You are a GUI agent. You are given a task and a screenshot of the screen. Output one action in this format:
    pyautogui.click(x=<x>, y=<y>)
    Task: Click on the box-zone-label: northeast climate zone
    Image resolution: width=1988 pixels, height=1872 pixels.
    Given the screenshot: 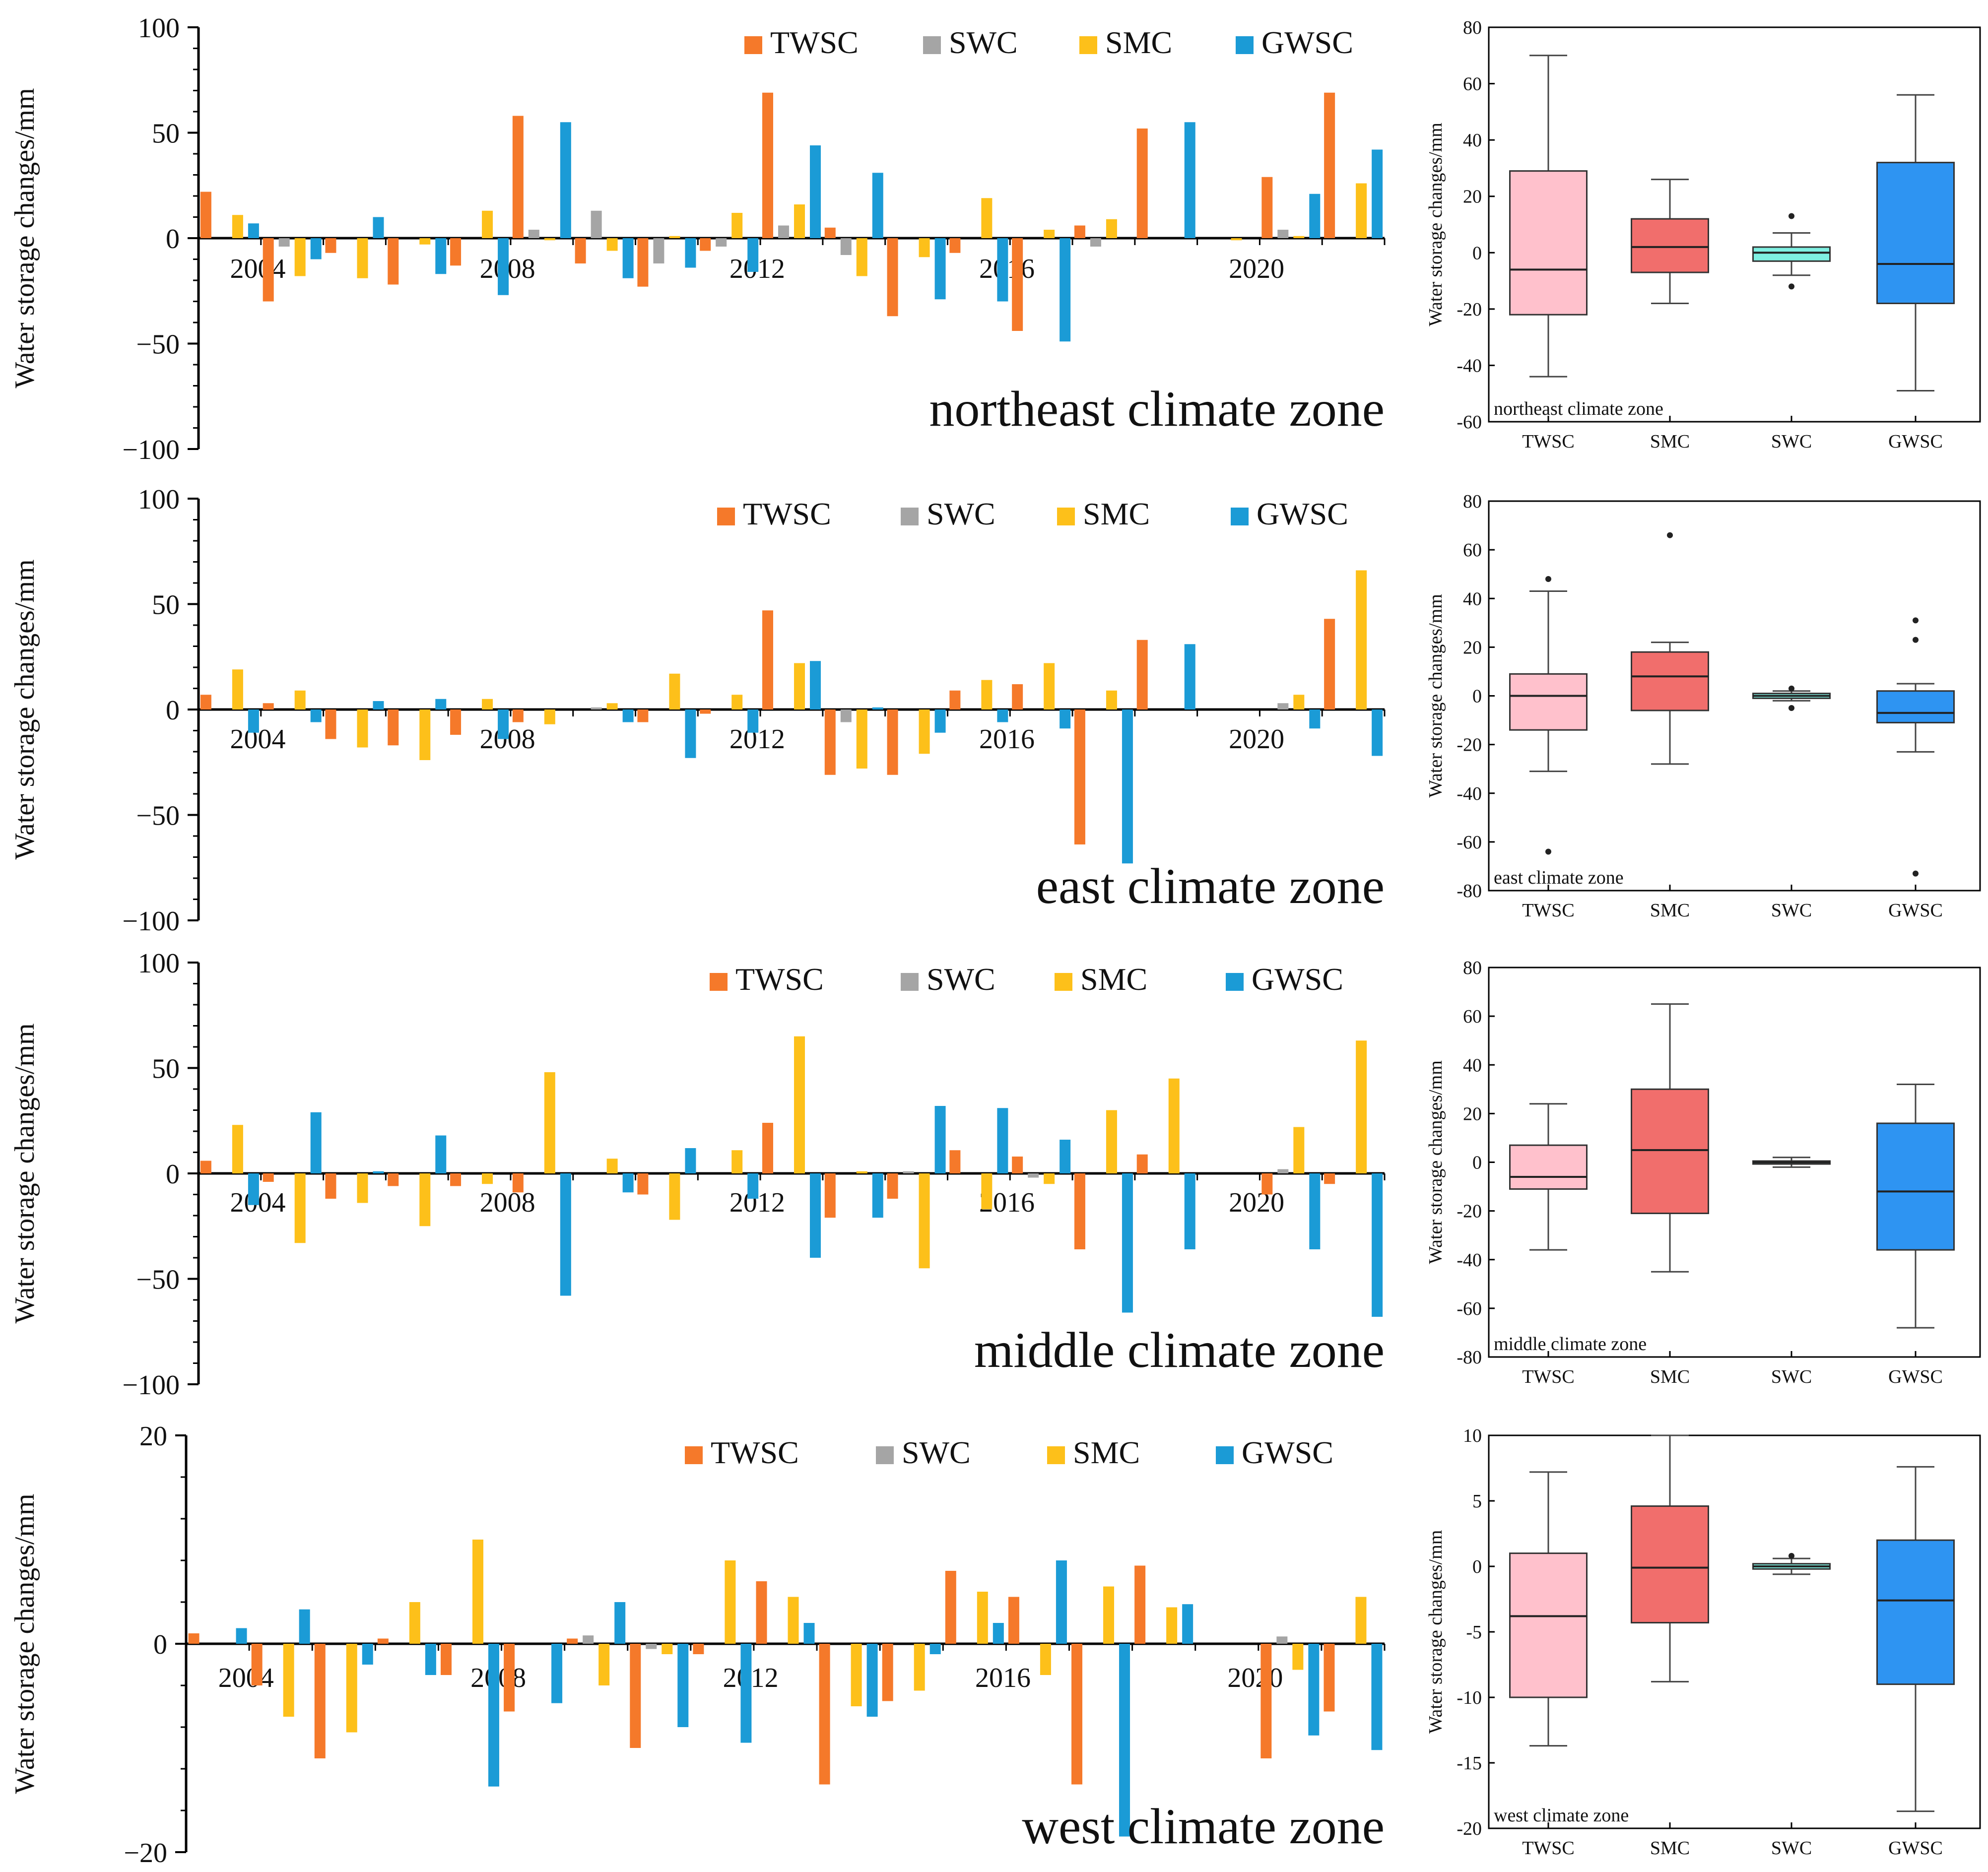 What is the action you would take?
    pyautogui.click(x=1578, y=409)
    